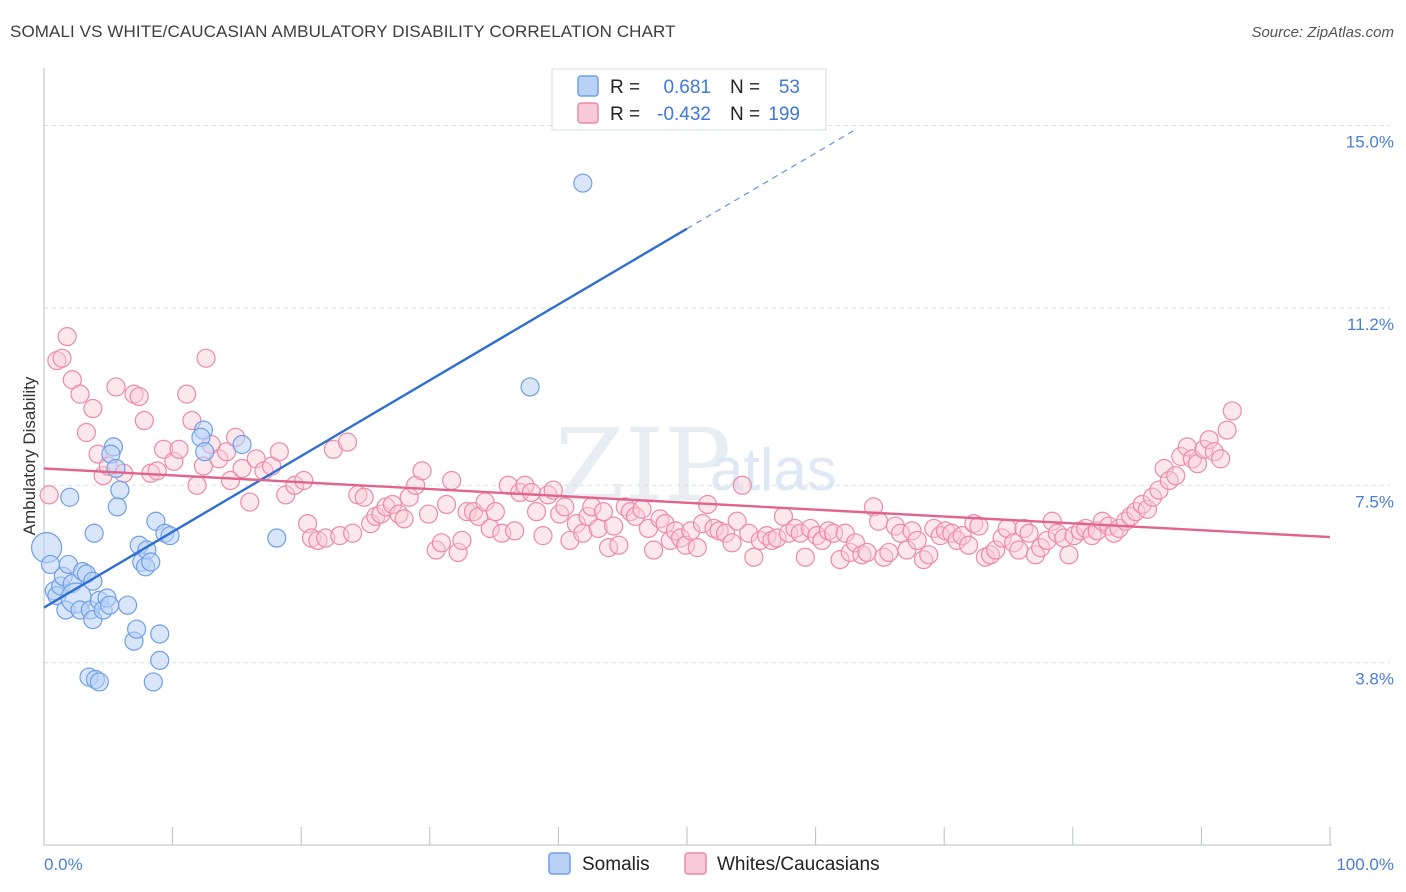  Describe the element at coordinates (695, 863) in the screenshot. I see `bottom-legend-swatch-whites` at that location.